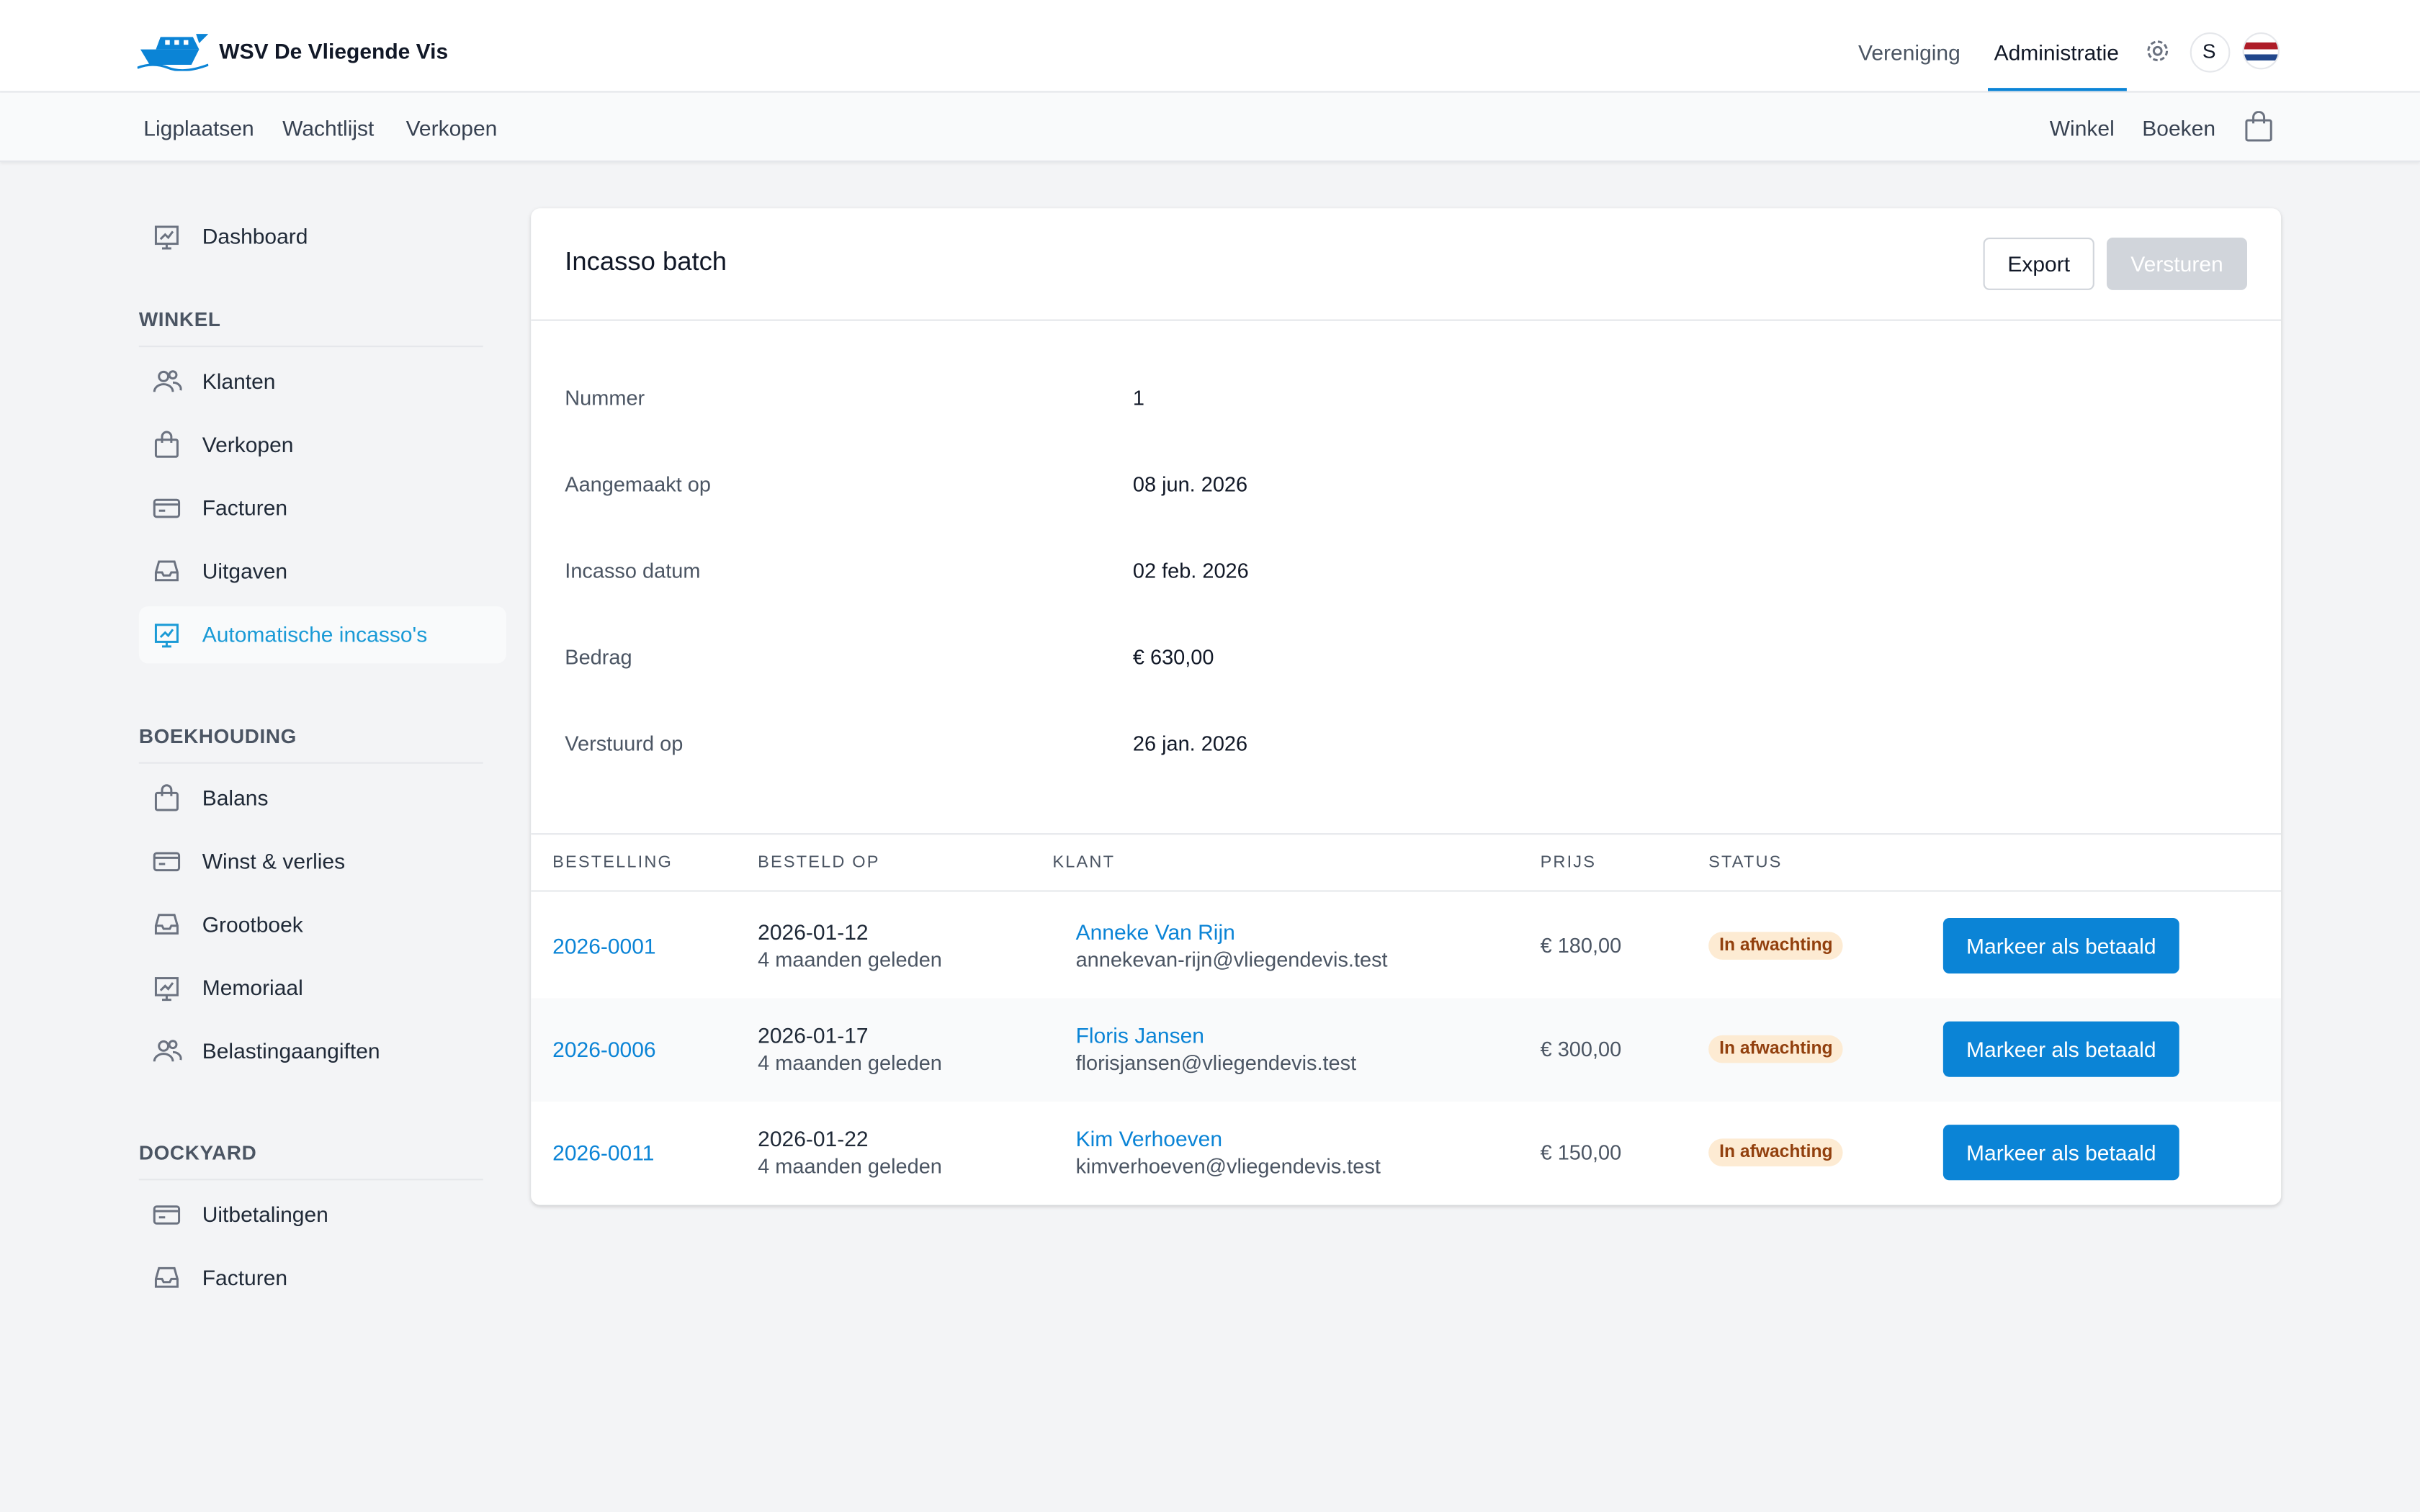 The height and width of the screenshot is (1512, 2420). Describe the element at coordinates (1406, 320) in the screenshot. I see `divider` at that location.